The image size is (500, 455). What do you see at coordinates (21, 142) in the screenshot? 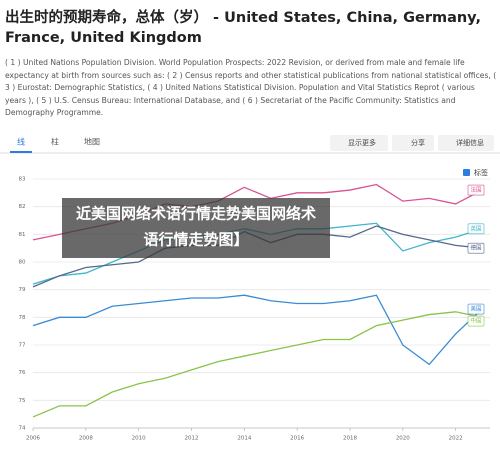
I see `tab: 线` at bounding box center [21, 142].